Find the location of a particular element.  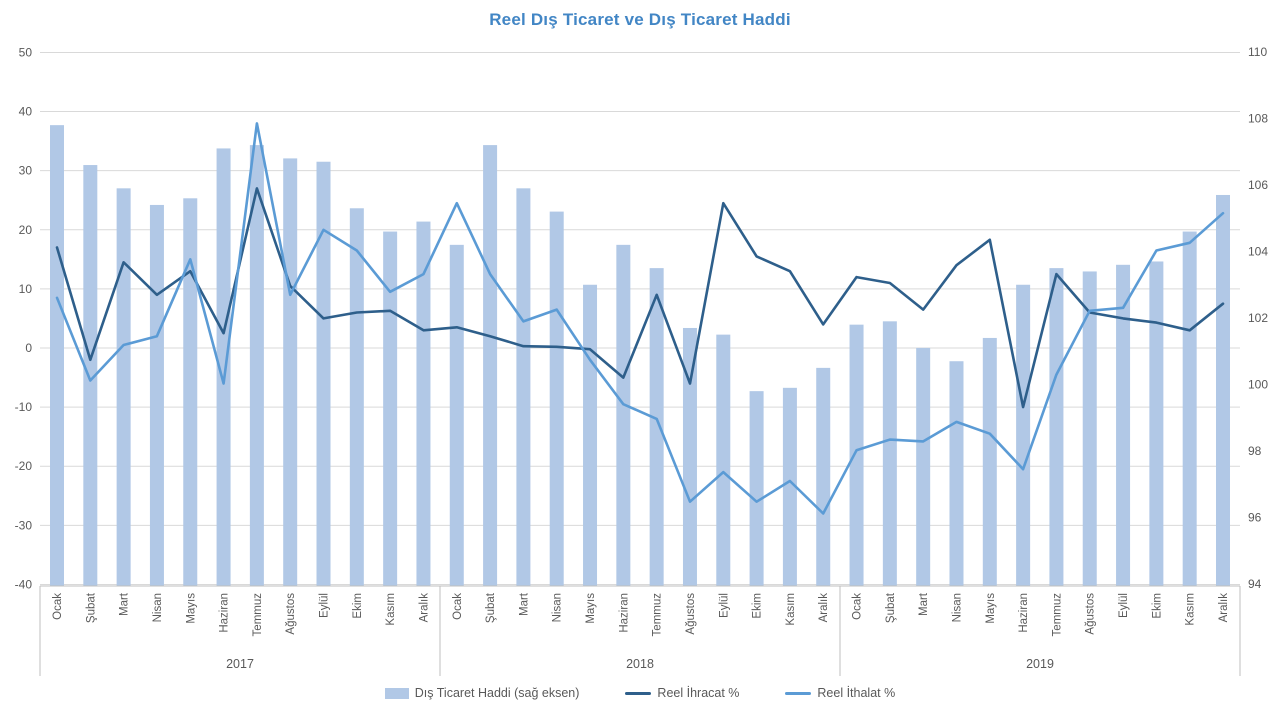

legend-label-imports: Reel İthalat % is located at coordinates (856, 693).